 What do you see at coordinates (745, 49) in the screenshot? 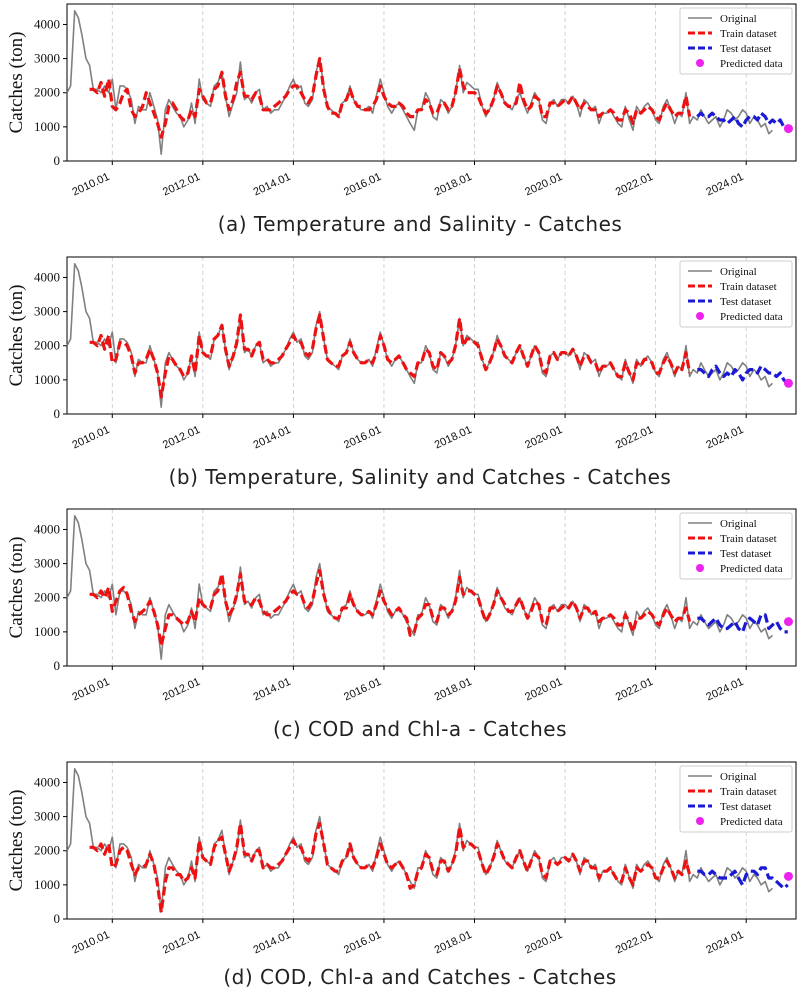
I see `legend-label-a-2: Test dataset` at bounding box center [745, 49].